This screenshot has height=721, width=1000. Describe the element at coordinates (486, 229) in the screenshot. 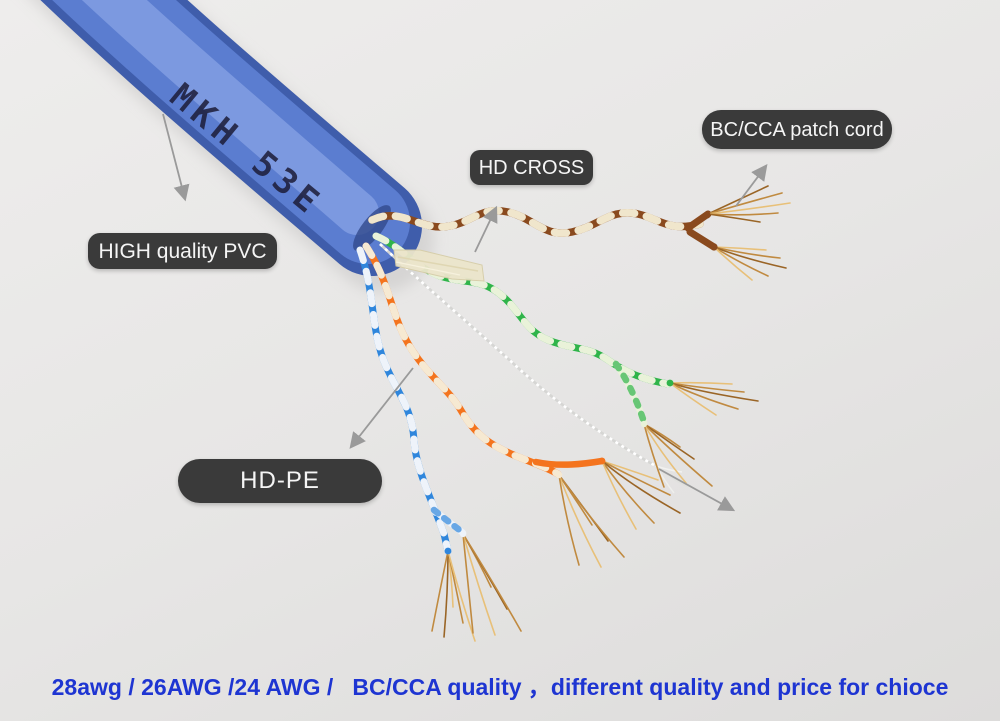

I see `arrow-to-hd-cross-label` at that location.